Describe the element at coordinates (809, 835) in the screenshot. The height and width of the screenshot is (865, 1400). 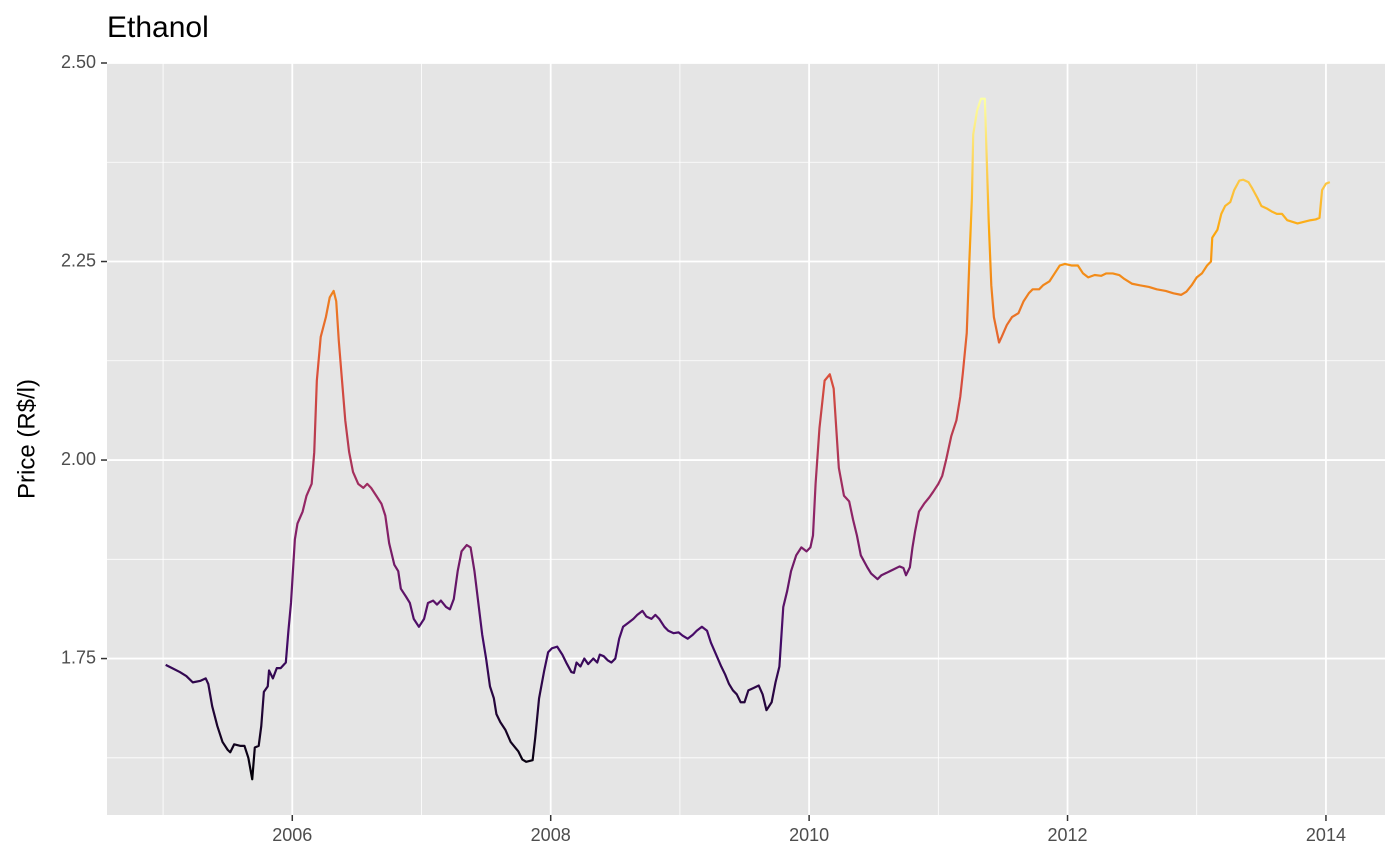
I see `x-tick-label: 2010` at that location.